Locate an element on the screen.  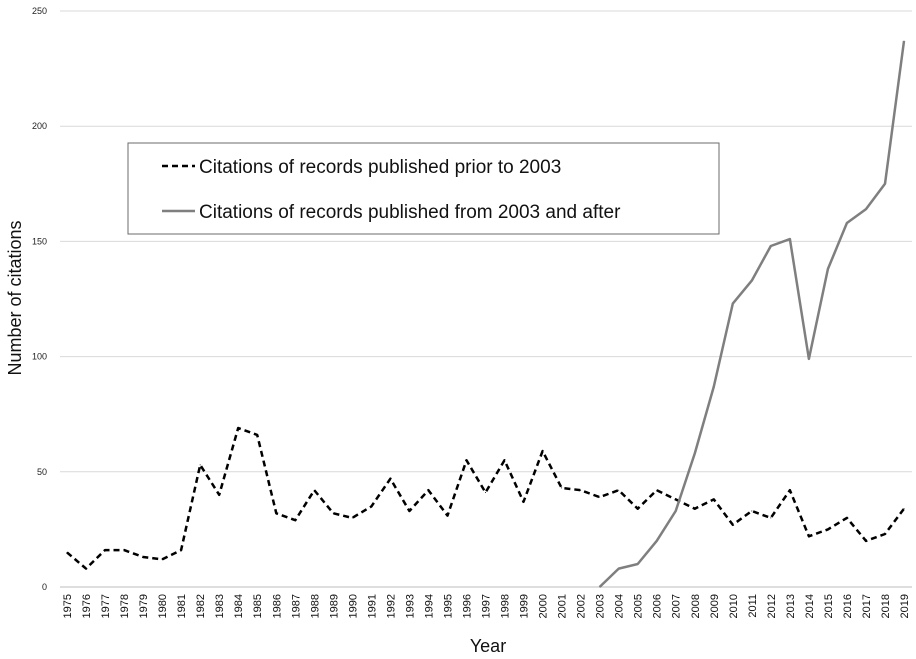
y-axis-title: Number of citations is located at coordinates (15, 297).